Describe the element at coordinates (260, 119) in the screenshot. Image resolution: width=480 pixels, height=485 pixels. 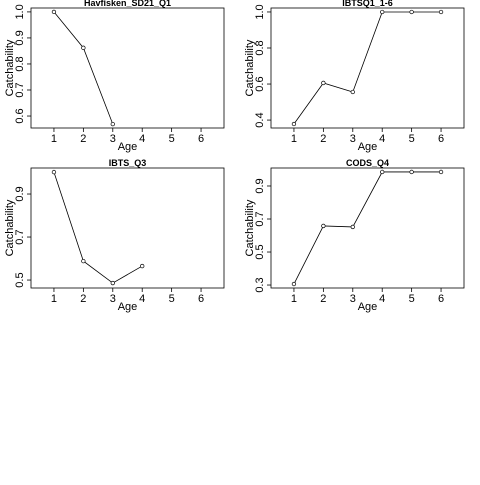
I see `y-tick-label: 0.4` at that location.